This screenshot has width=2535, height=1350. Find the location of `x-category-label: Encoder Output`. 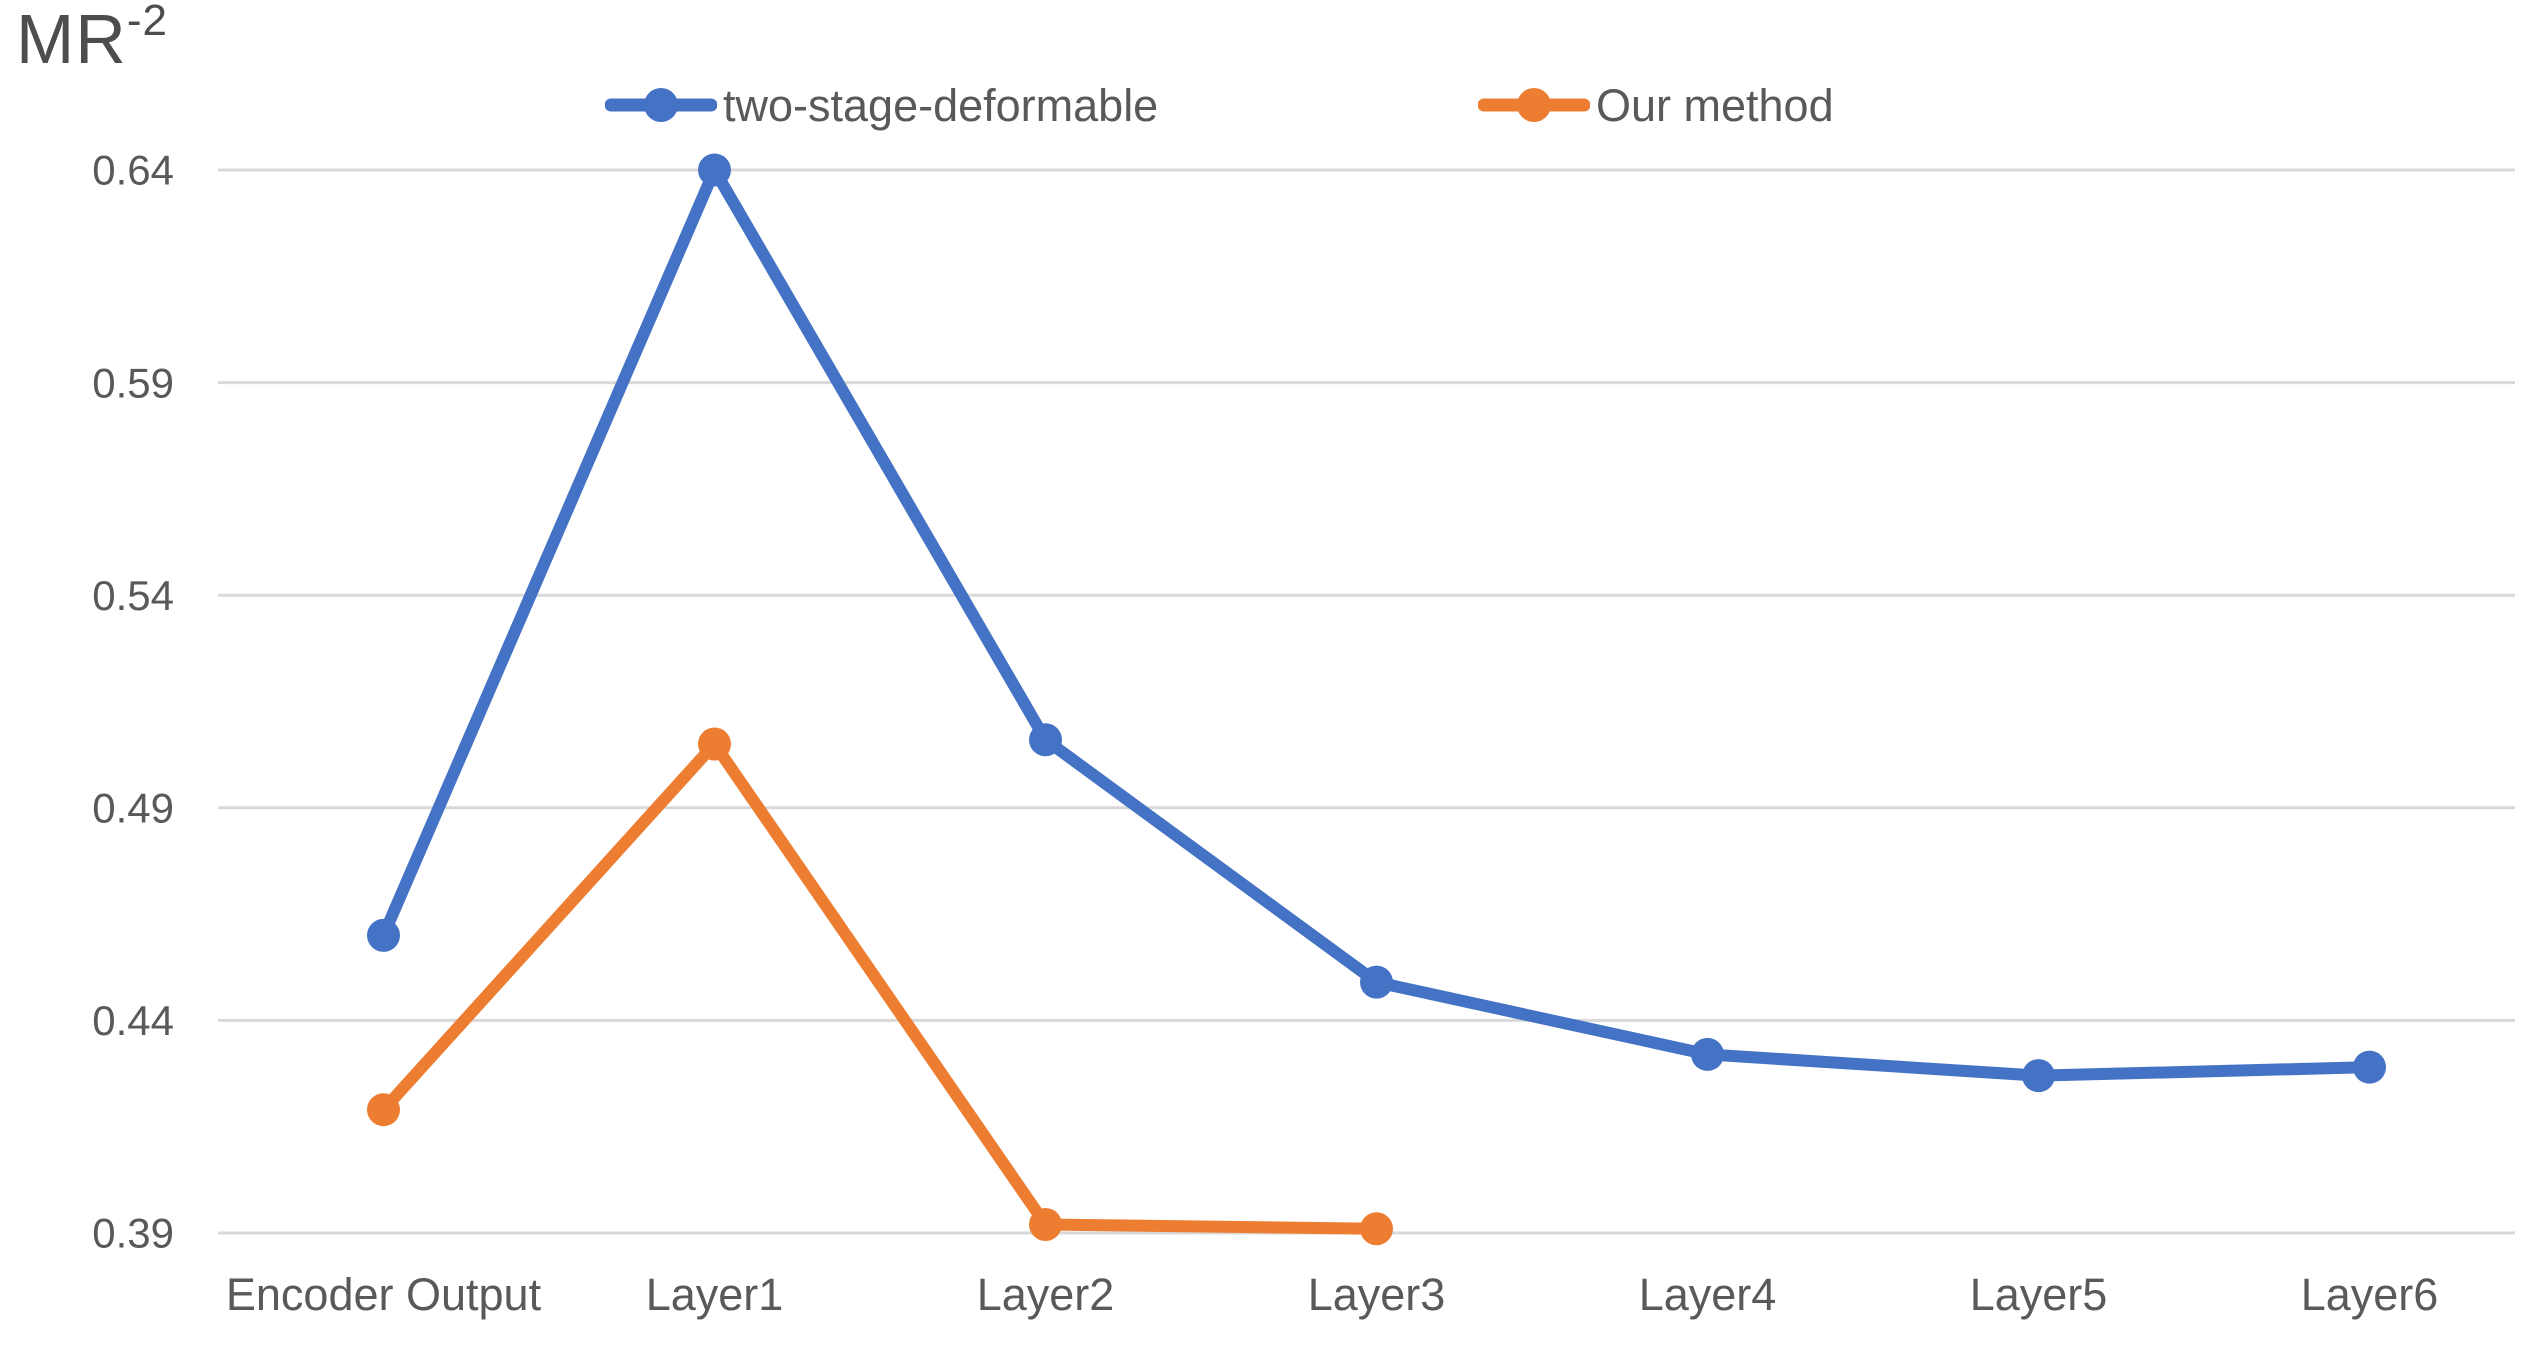

x-category-label: Encoder Output is located at coordinates (384, 1294).